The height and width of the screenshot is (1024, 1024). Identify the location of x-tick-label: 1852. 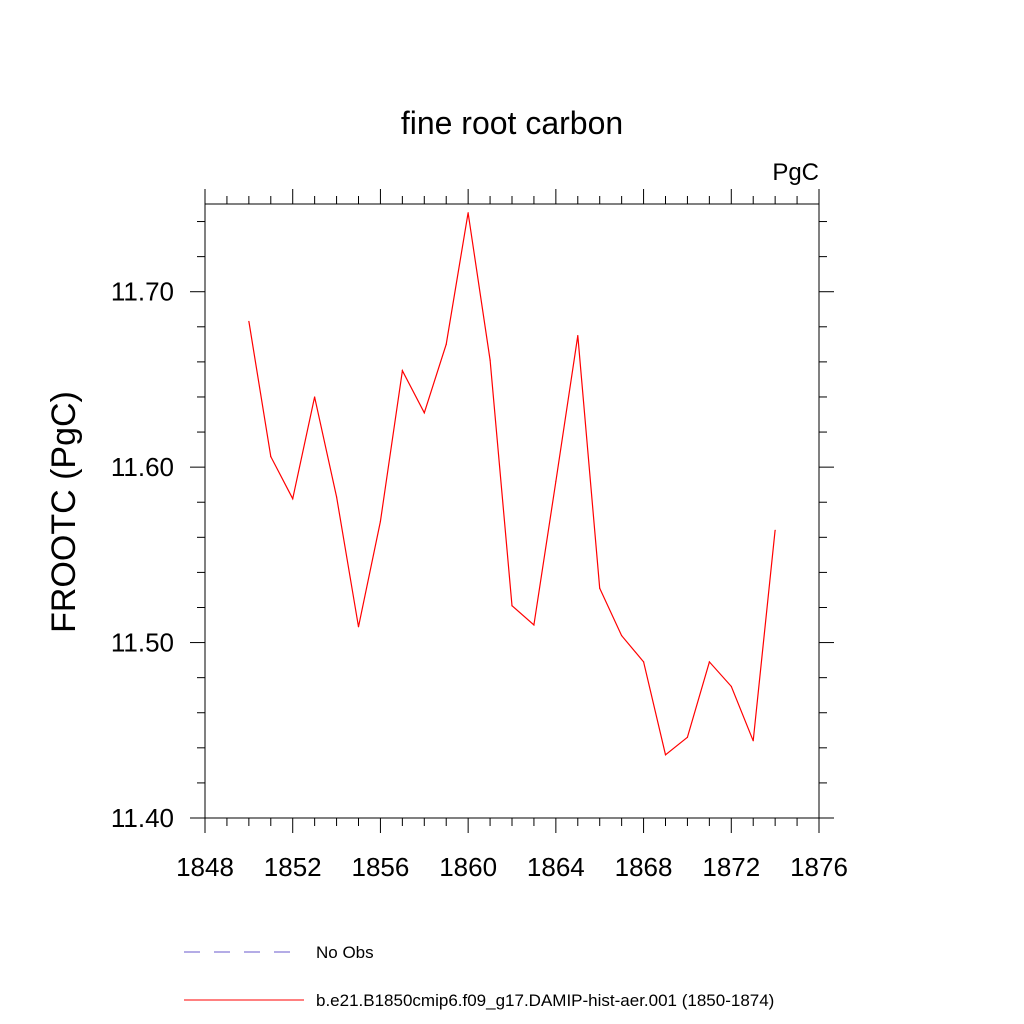
(293, 867).